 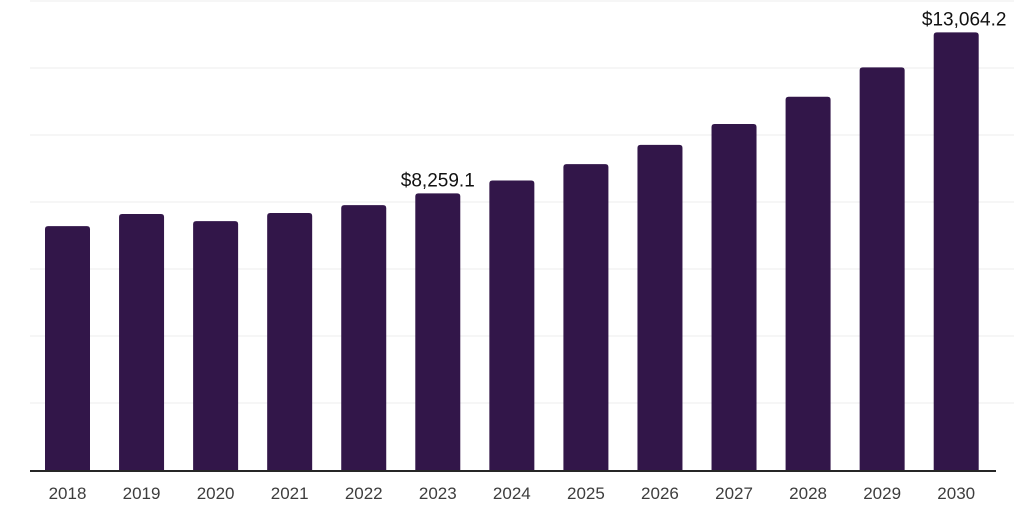 I want to click on x-tick-label-2028: 2028, so click(x=808, y=493).